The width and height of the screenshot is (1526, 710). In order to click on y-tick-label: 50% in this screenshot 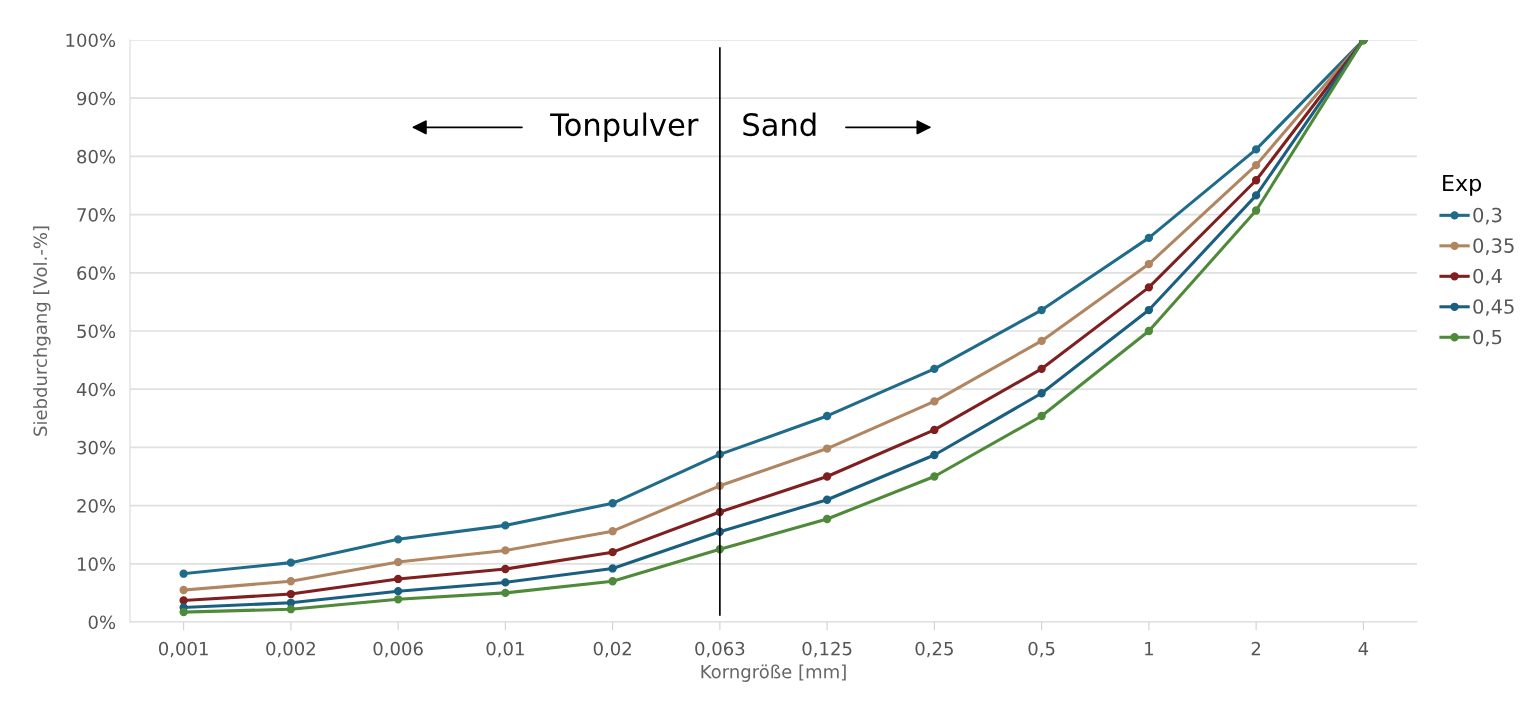, I will do `click(96, 331)`.